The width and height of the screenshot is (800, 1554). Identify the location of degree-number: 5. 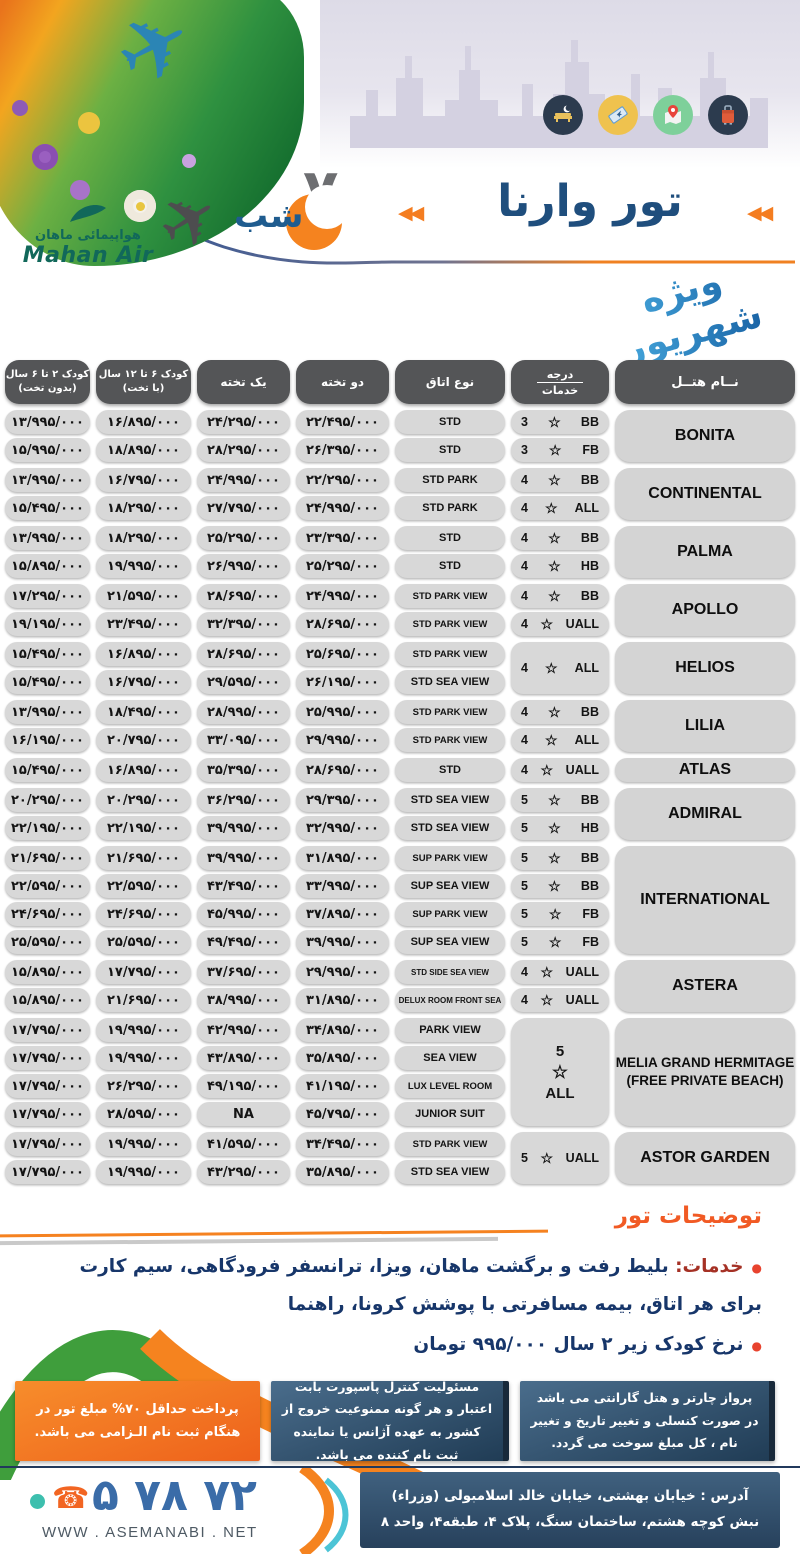
(524, 858).